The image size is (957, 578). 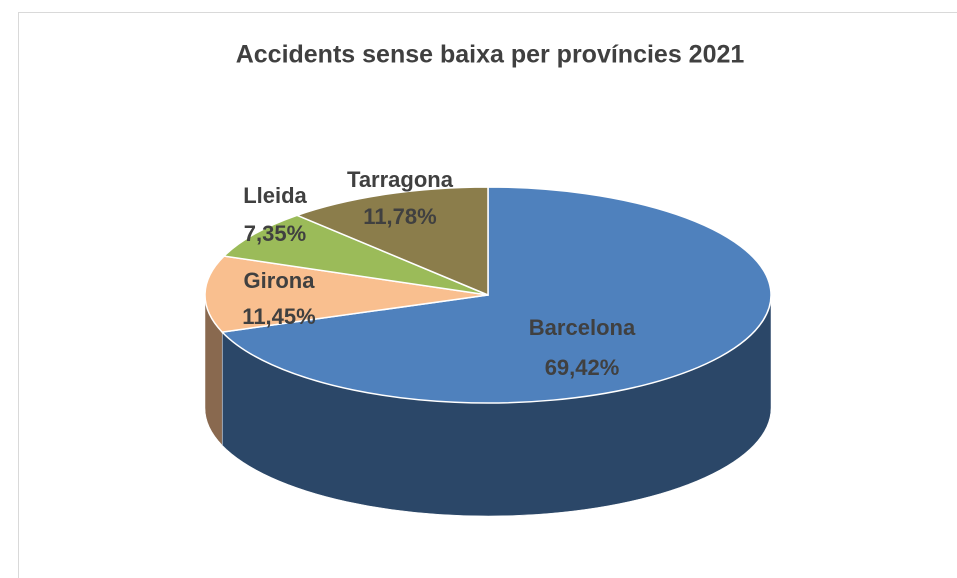 What do you see at coordinates (400, 179) in the screenshot?
I see `slice-label: Tarragona` at bounding box center [400, 179].